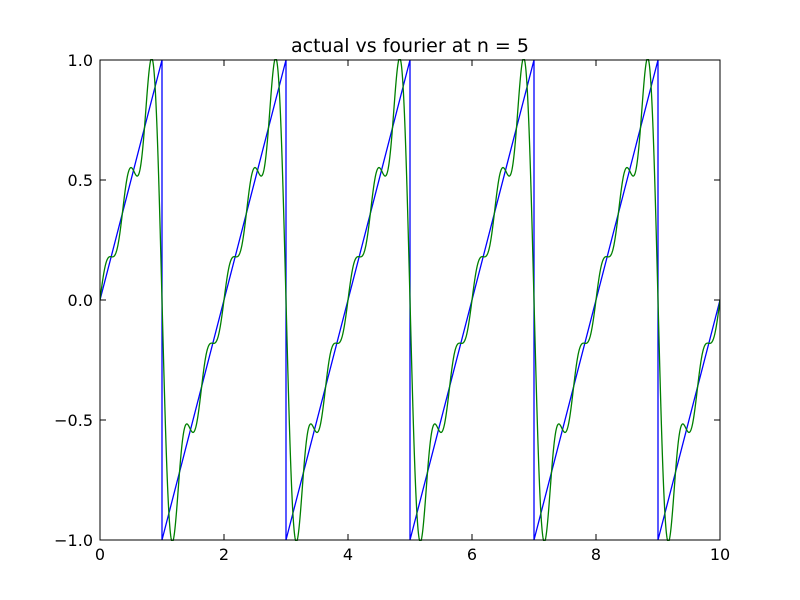 Image resolution: width=800 pixels, height=600 pixels. What do you see at coordinates (410, 46) in the screenshot?
I see `chart-title: actual vs fourier at n = 5` at bounding box center [410, 46].